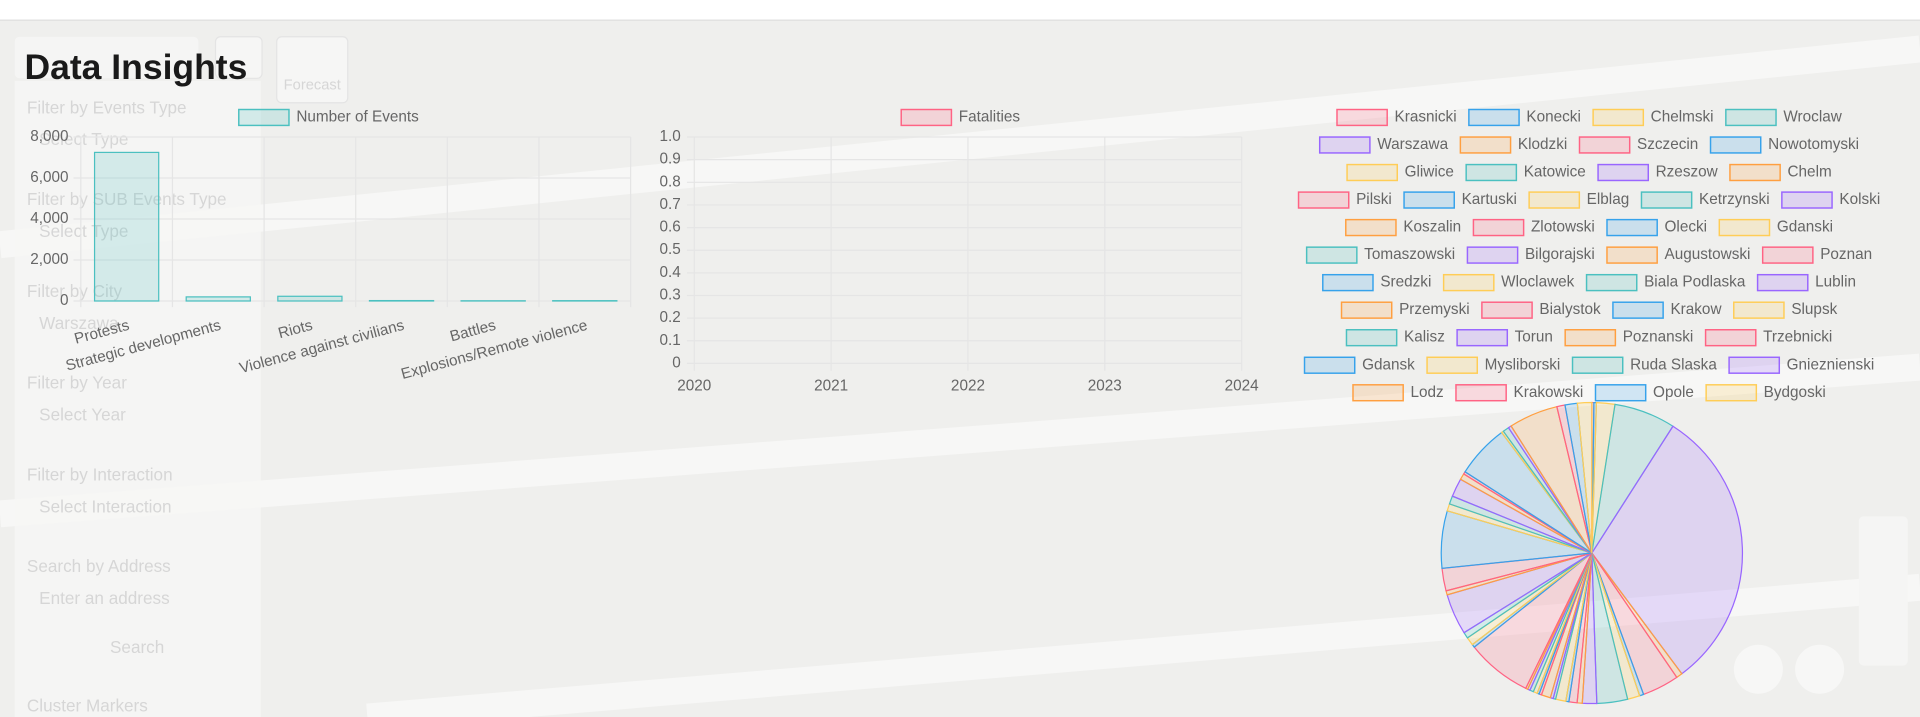 This screenshot has height=717, width=1920. What do you see at coordinates (1542, 144) in the screenshot?
I see `legend-label: Klodzki` at bounding box center [1542, 144].